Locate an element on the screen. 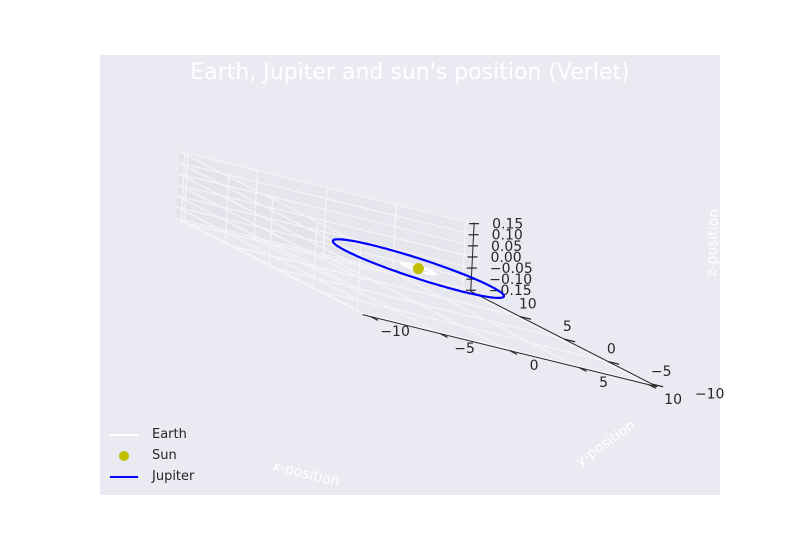 This screenshot has width=800, height=550. y-axis-label: y-position is located at coordinates (605, 444).